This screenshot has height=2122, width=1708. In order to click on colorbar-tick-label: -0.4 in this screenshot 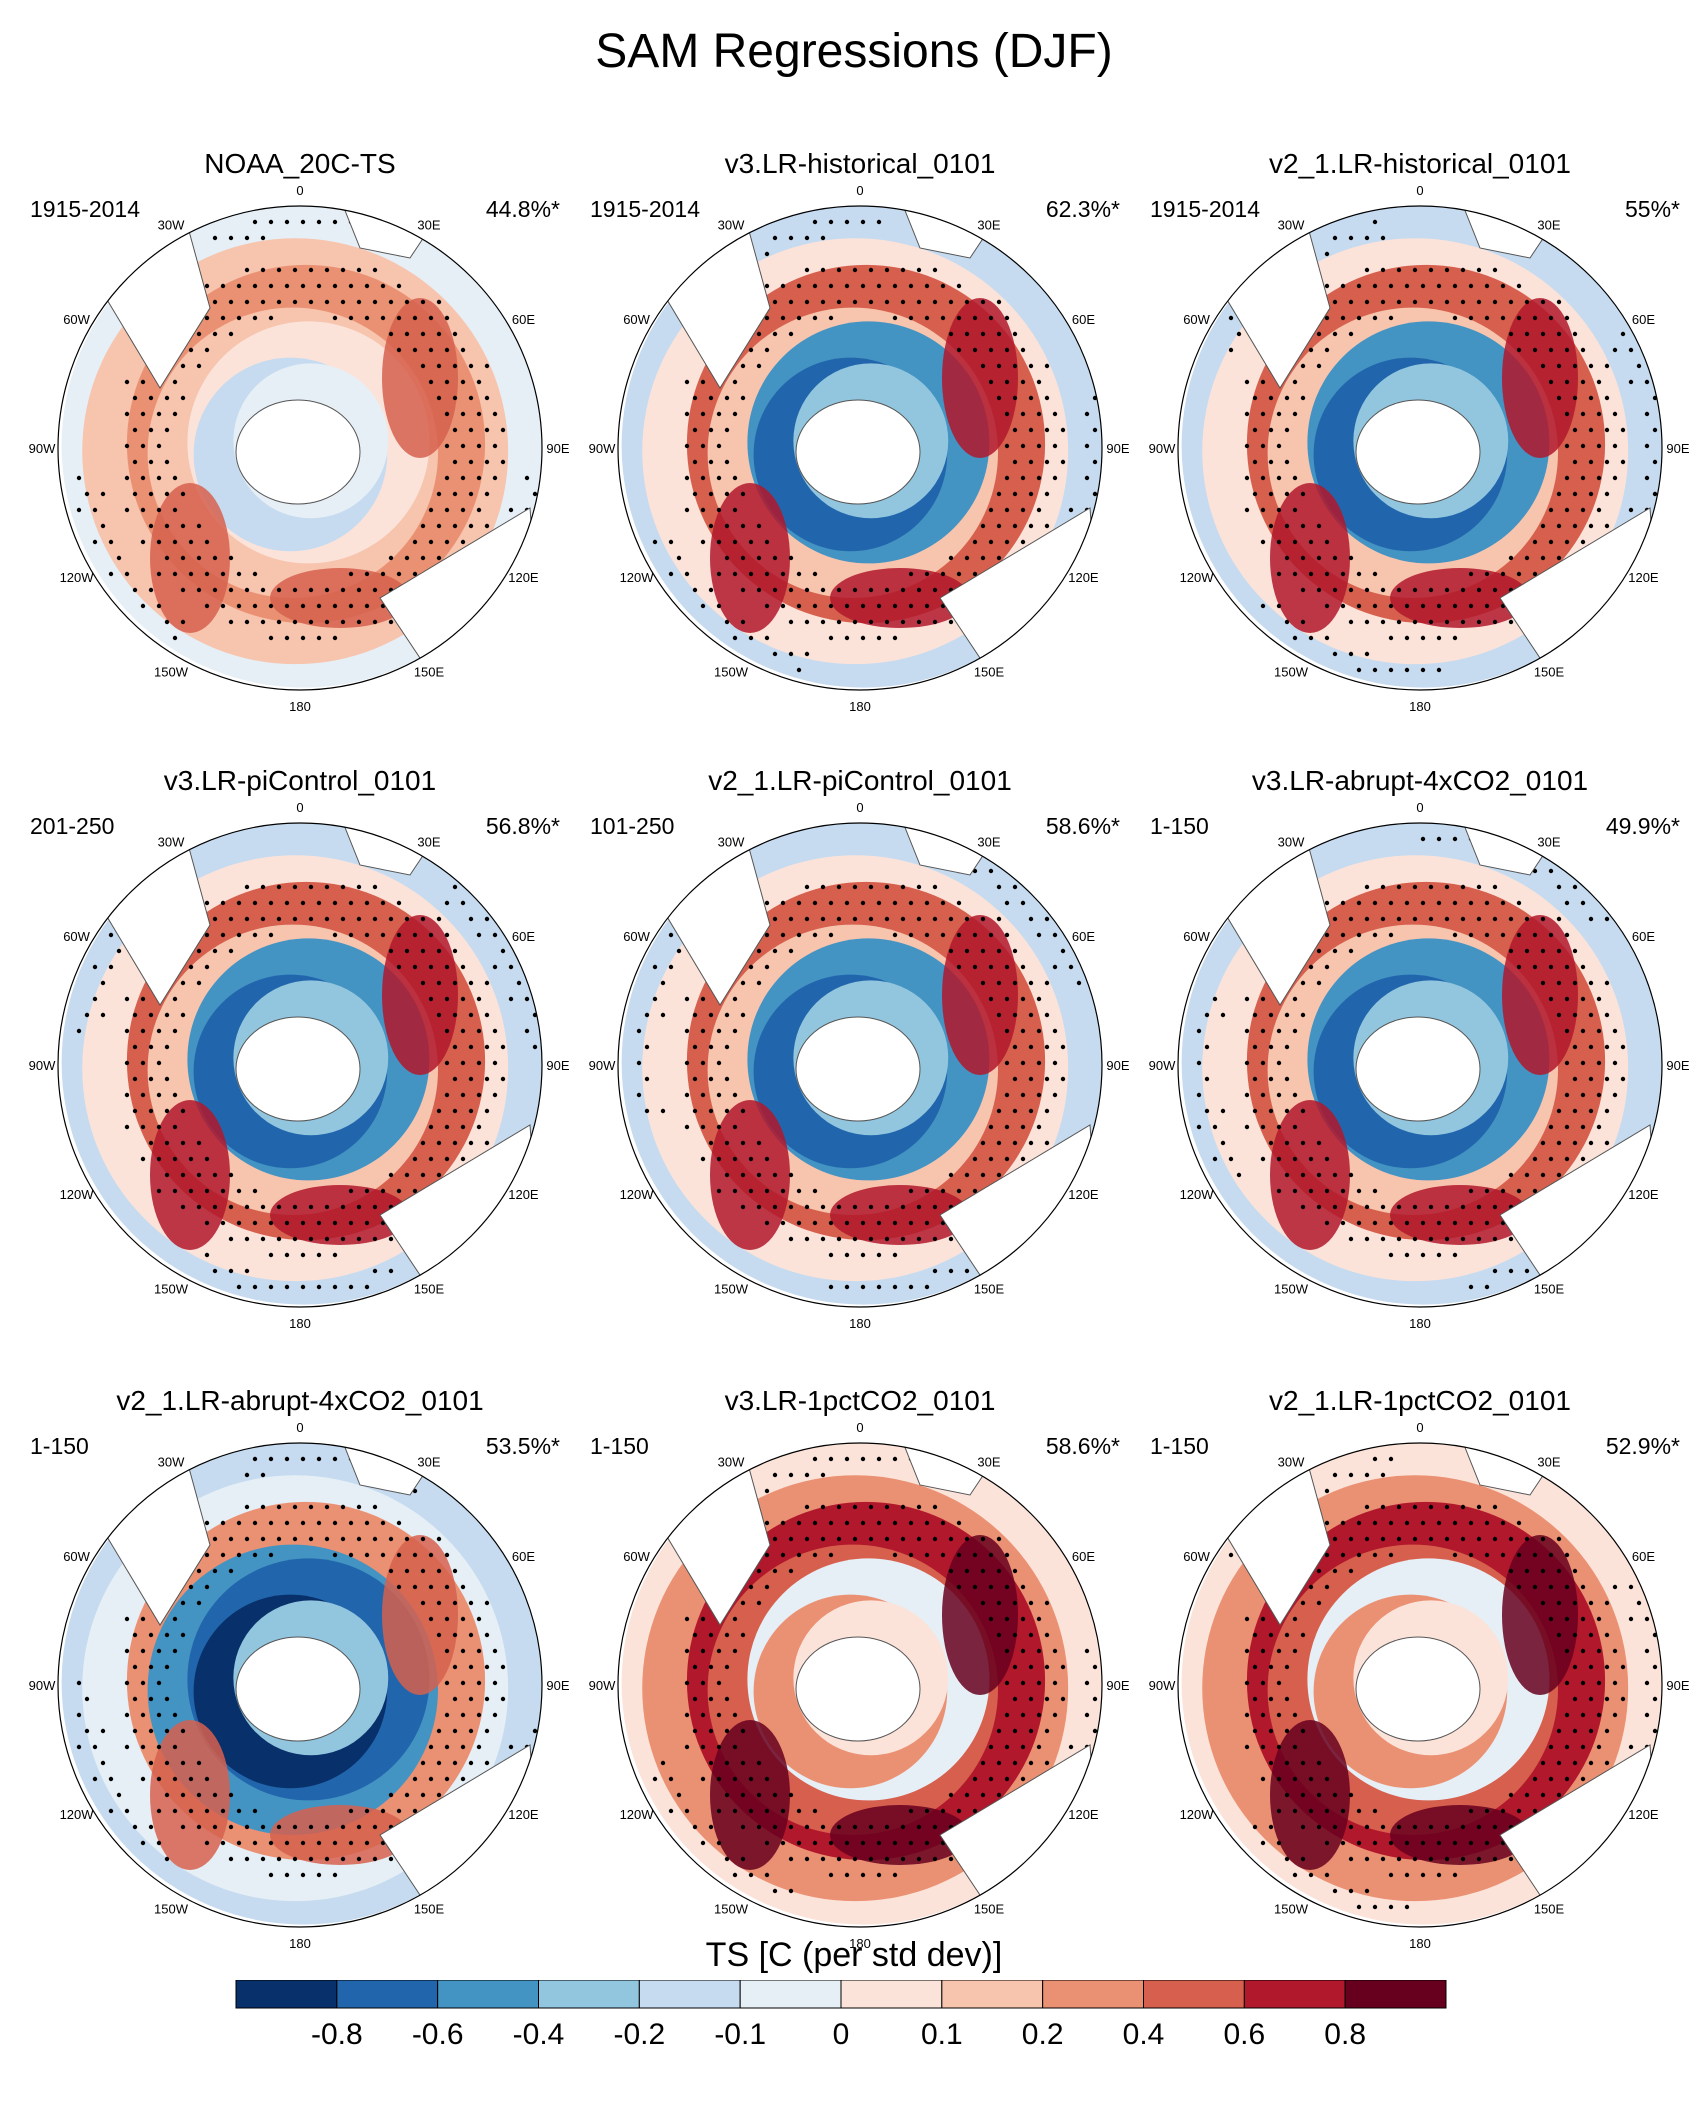, I will do `click(539, 2034)`.